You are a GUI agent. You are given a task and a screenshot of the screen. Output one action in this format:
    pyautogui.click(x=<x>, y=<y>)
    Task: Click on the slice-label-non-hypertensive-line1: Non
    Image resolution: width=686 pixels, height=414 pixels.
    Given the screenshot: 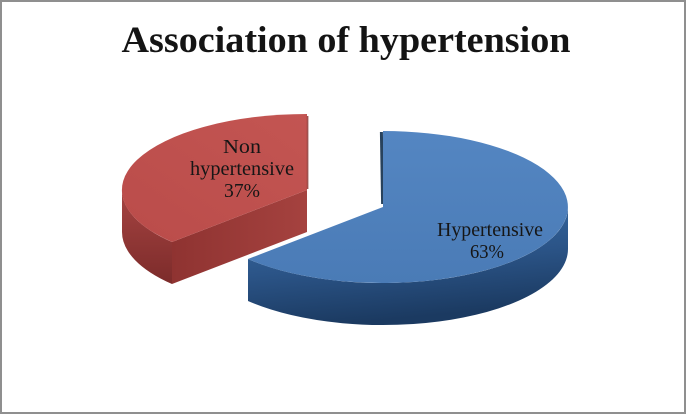 What is the action you would take?
    pyautogui.click(x=242, y=147)
    